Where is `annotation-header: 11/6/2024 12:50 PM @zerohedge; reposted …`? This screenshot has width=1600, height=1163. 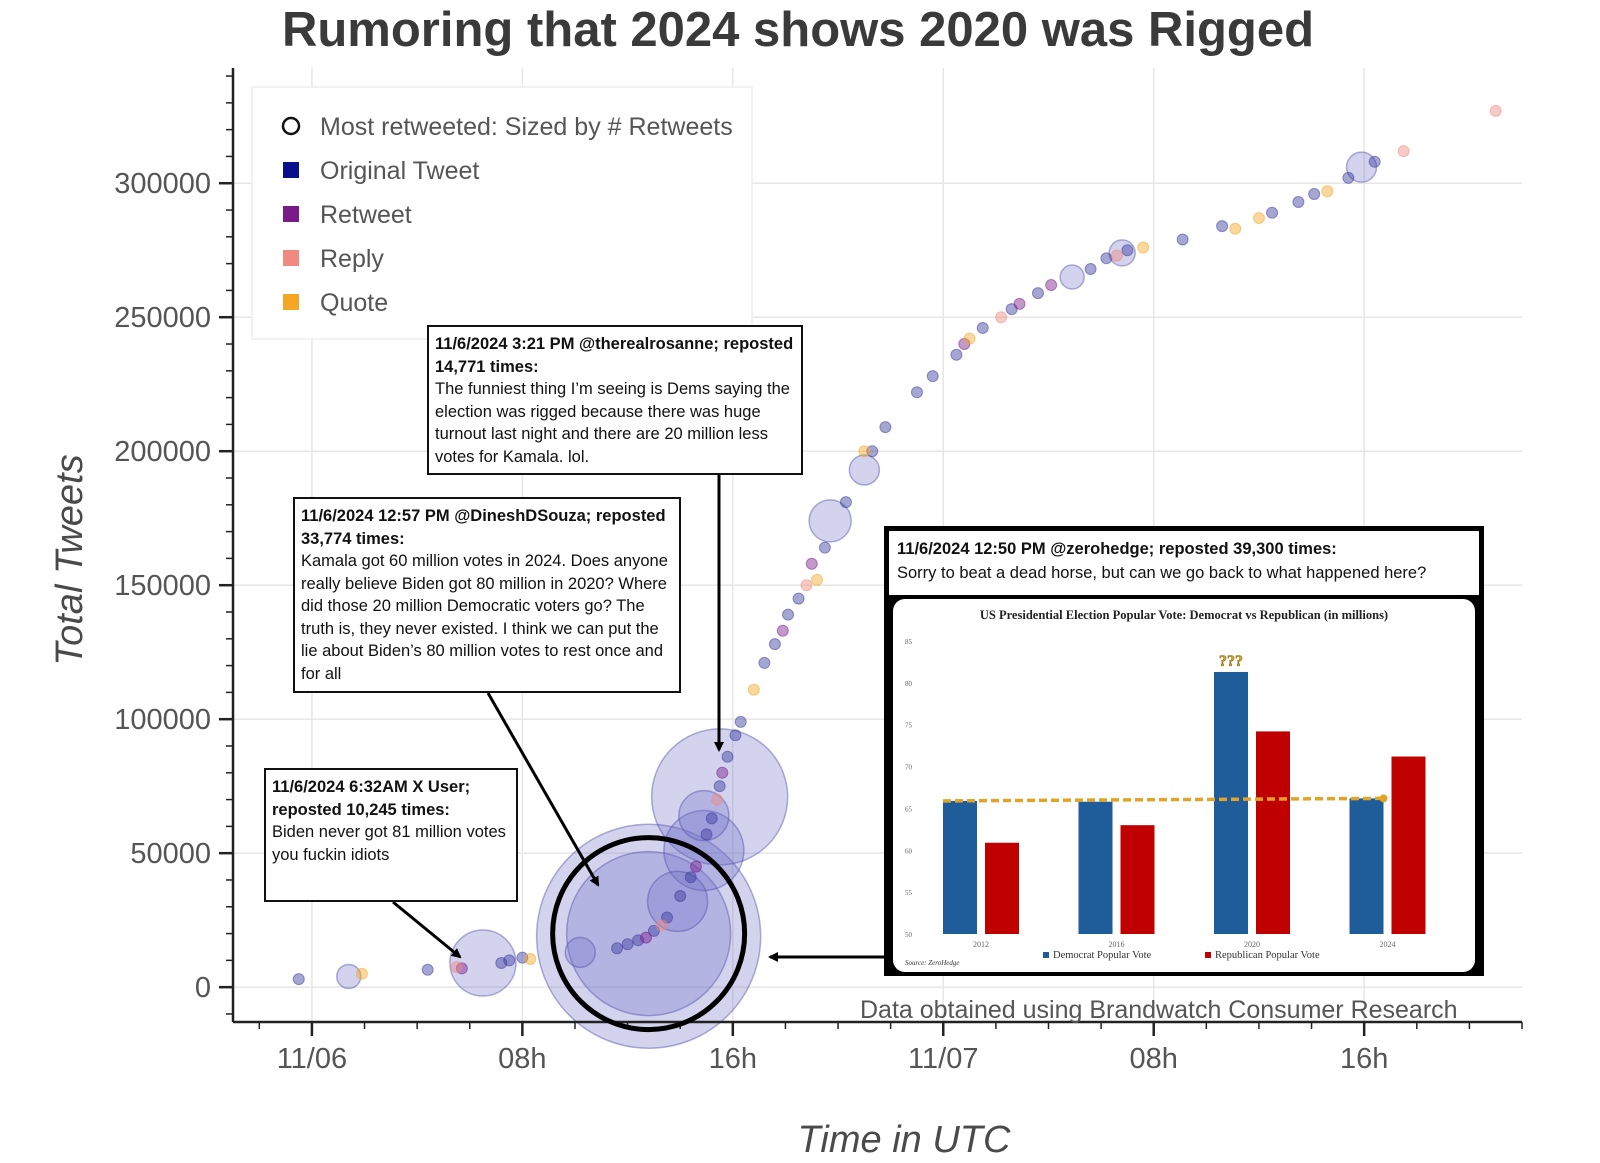 annotation-header: 11/6/2024 12:50 PM @zerohedge; reposted … is located at coordinates (1117, 549).